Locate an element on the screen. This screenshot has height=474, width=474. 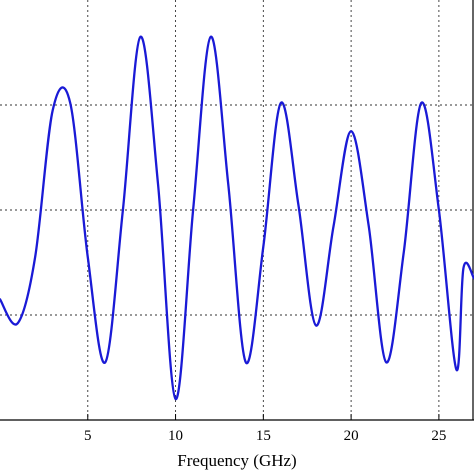
x-tick-label: 15 is located at coordinates (263, 436).